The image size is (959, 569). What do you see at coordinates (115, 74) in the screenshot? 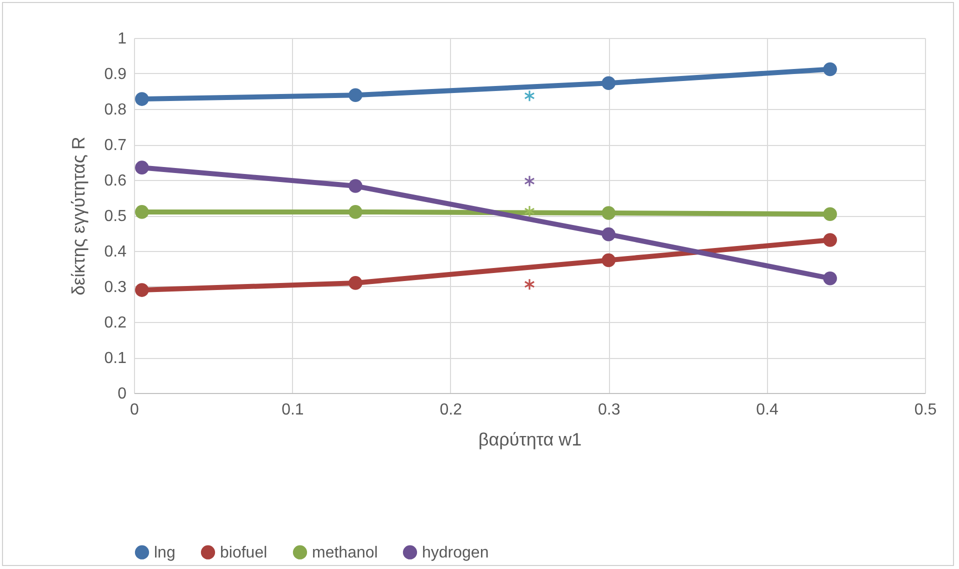
I see `y-tick-label: 0.9` at bounding box center [115, 74].